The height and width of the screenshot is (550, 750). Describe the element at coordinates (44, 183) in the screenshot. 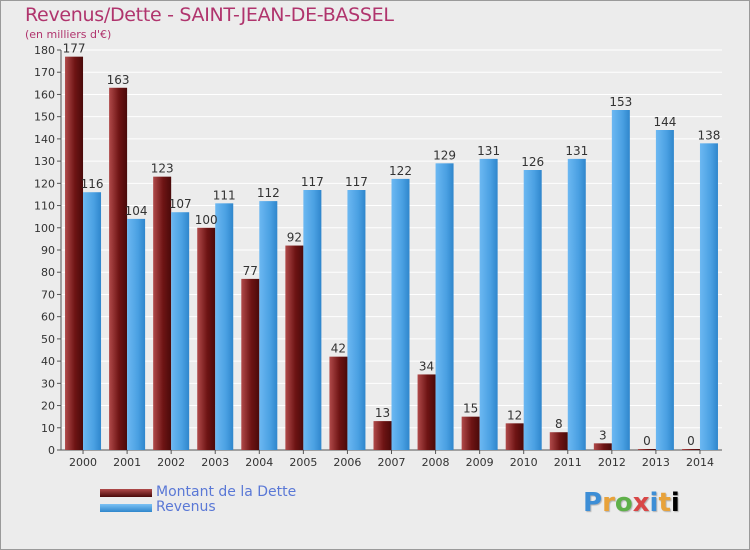

I see `y-tick-label: 120` at that location.